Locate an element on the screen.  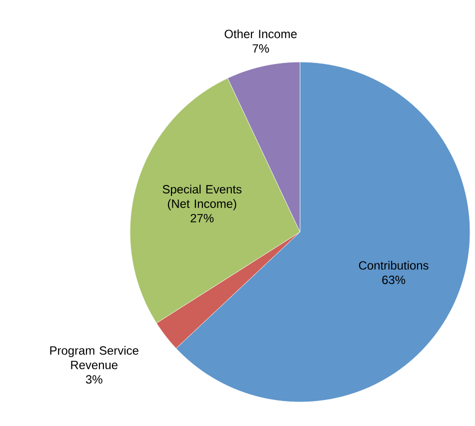
data-label: 63% is located at coordinates (394, 280).